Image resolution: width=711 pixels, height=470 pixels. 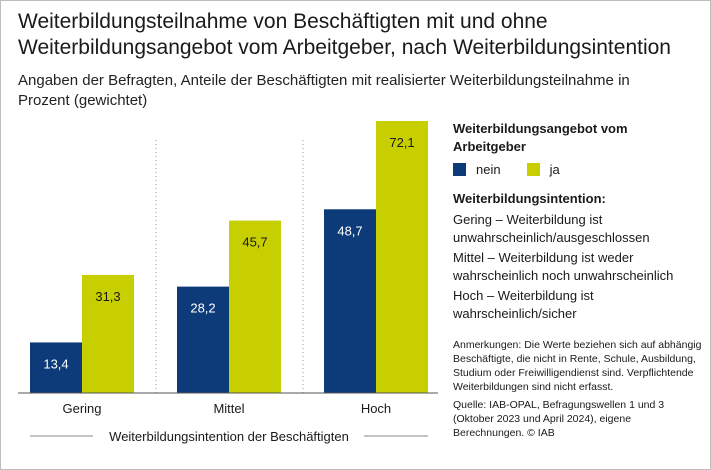 I want to click on bar-gering-nein, so click(x=56, y=367).